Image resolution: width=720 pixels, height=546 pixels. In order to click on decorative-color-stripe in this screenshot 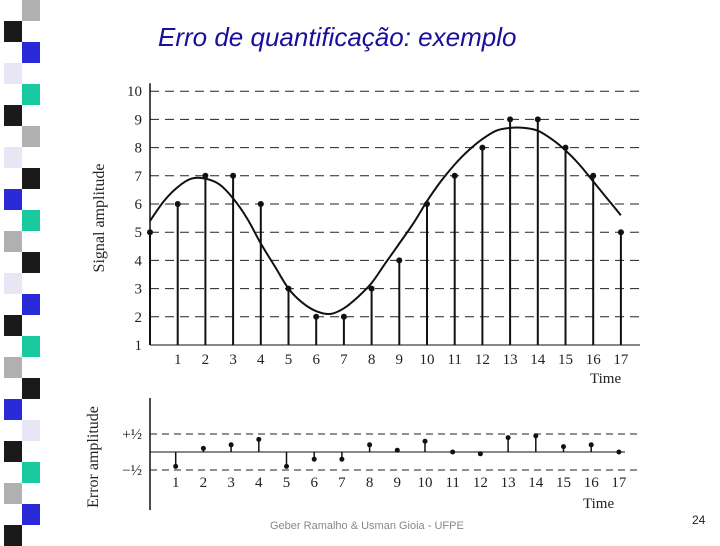, I will do `click(22, 273)`.